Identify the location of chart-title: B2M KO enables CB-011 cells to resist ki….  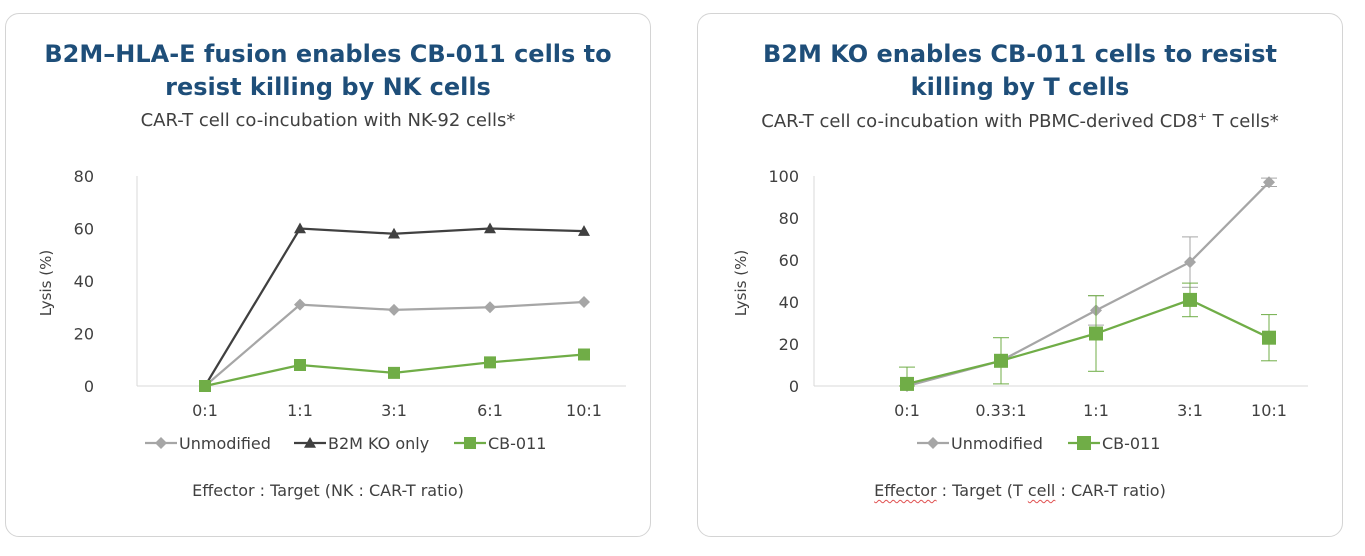
(1019, 70).